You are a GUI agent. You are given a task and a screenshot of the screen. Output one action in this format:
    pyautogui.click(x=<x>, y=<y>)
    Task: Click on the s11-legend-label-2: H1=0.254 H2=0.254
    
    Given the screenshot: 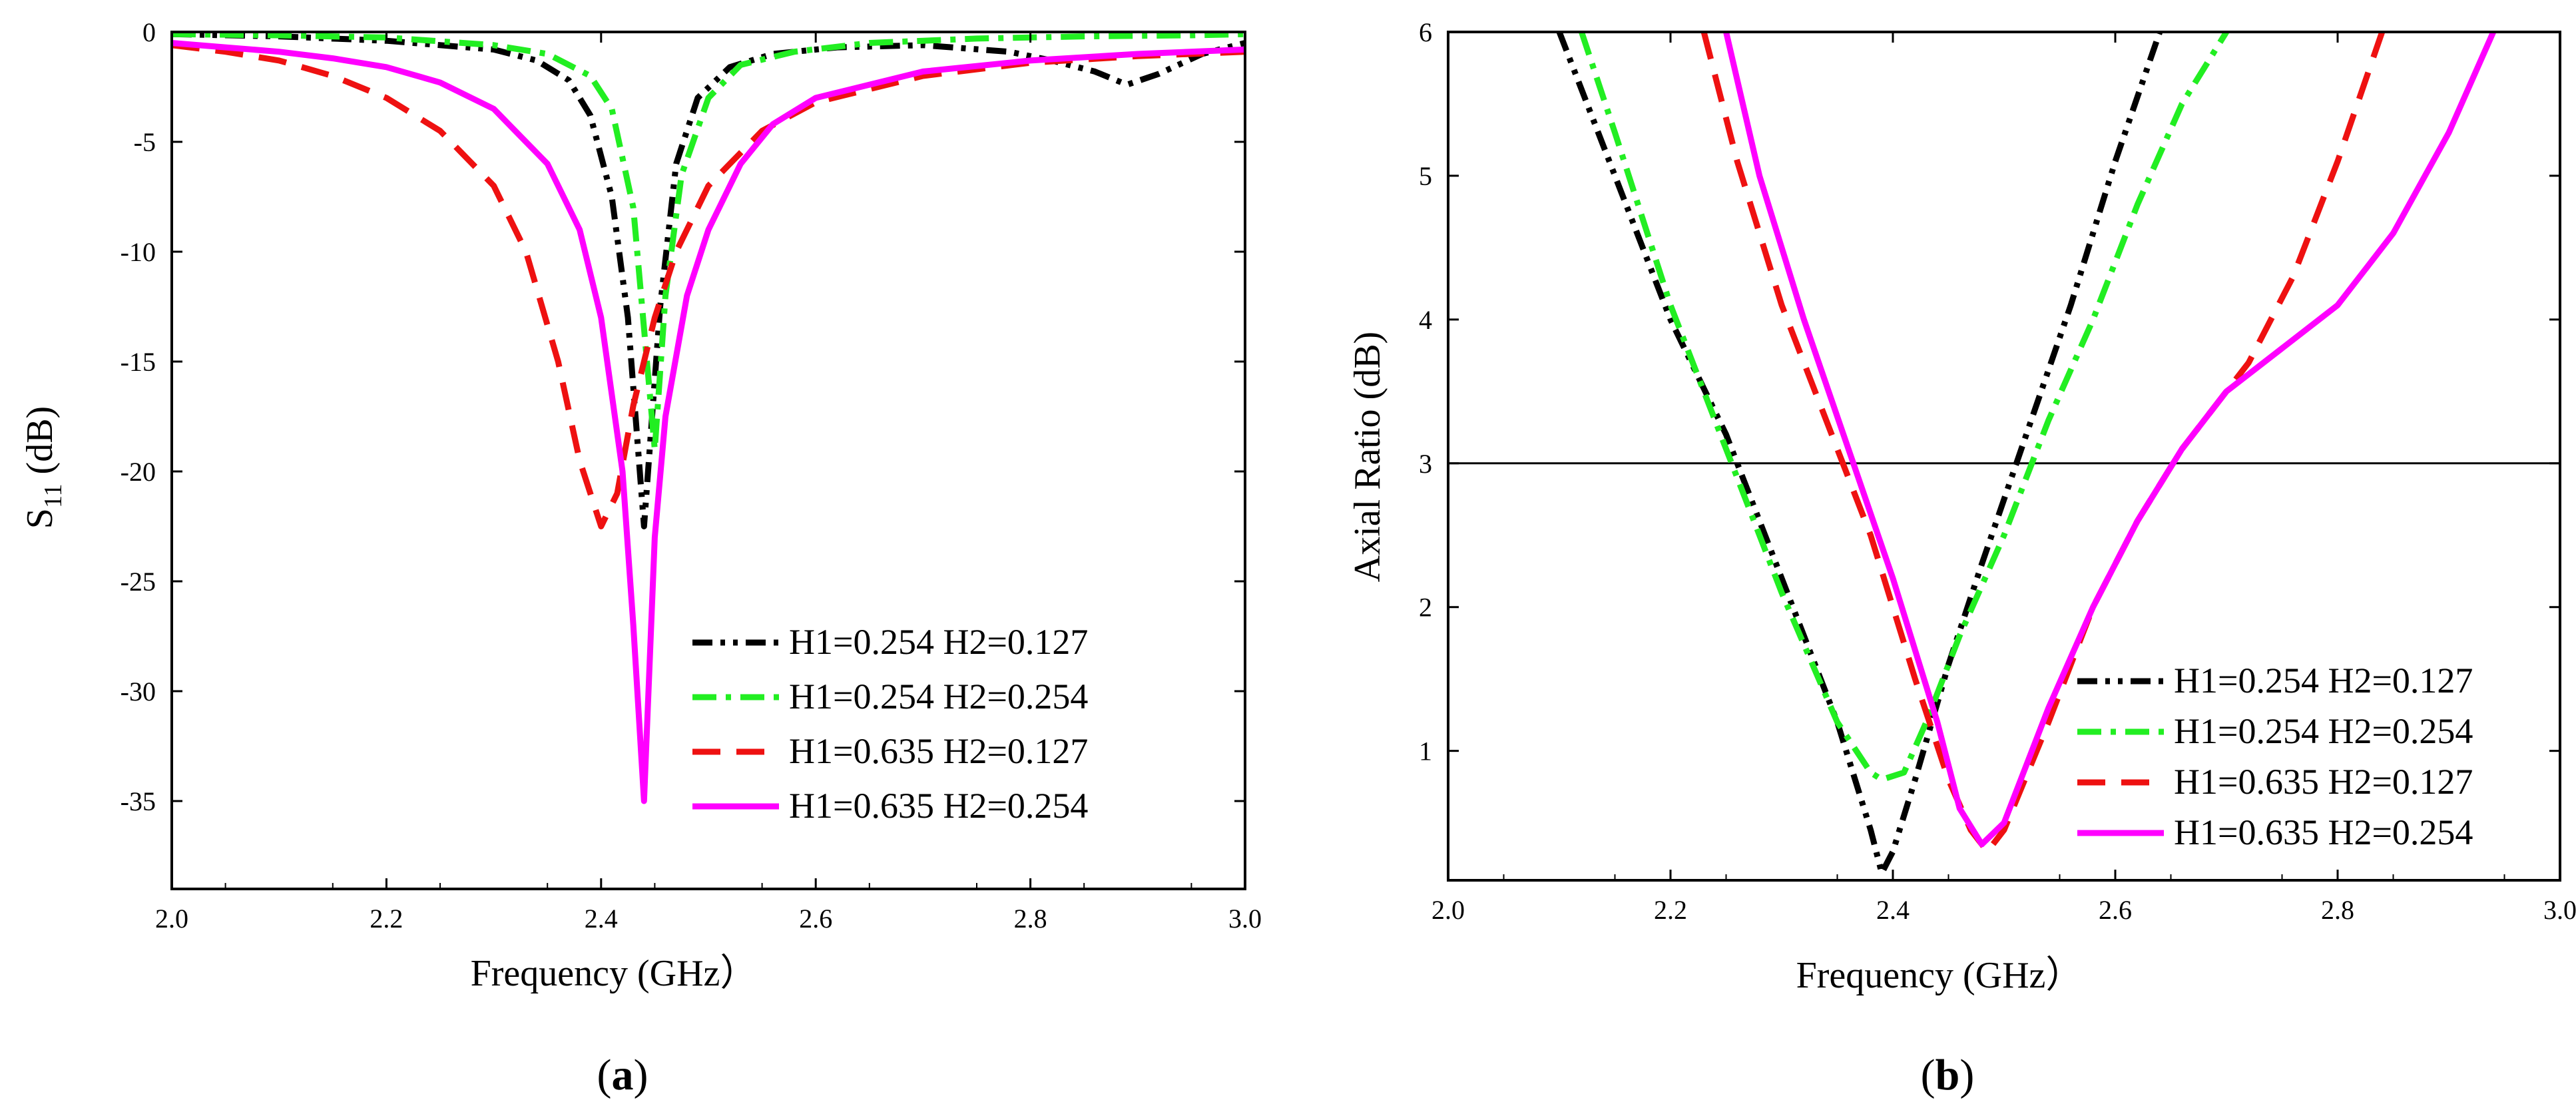 What is the action you would take?
    pyautogui.click(x=939, y=697)
    